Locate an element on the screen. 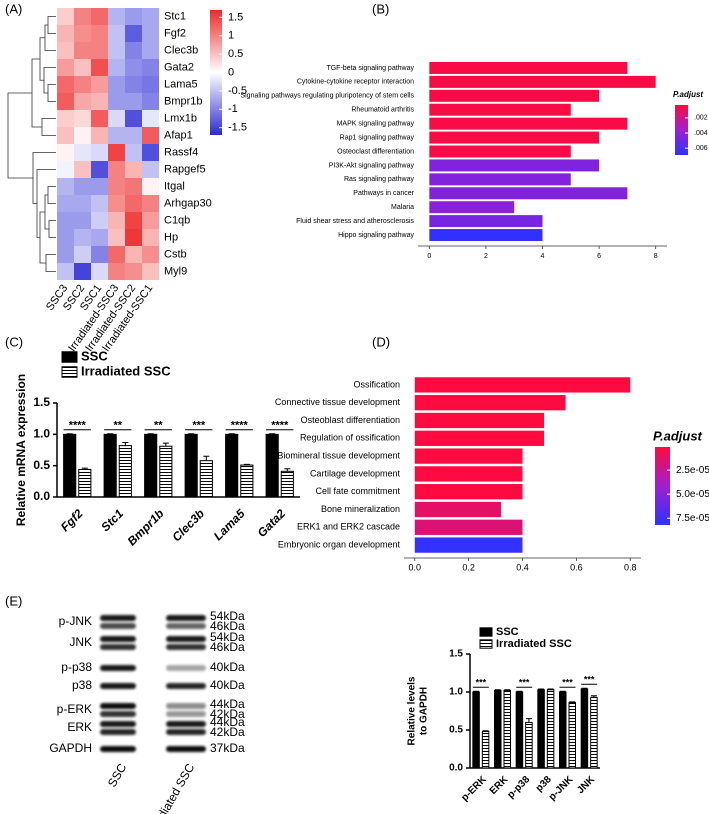 This screenshot has width=709, height=814. panel-label: (C) is located at coordinates (14, 341).